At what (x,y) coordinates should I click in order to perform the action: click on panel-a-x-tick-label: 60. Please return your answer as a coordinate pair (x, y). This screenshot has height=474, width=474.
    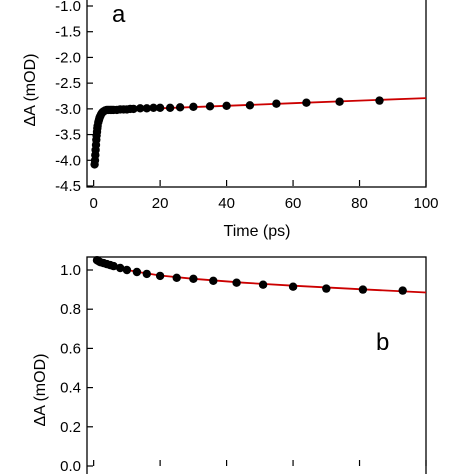
    Looking at the image, I should click on (293, 203).